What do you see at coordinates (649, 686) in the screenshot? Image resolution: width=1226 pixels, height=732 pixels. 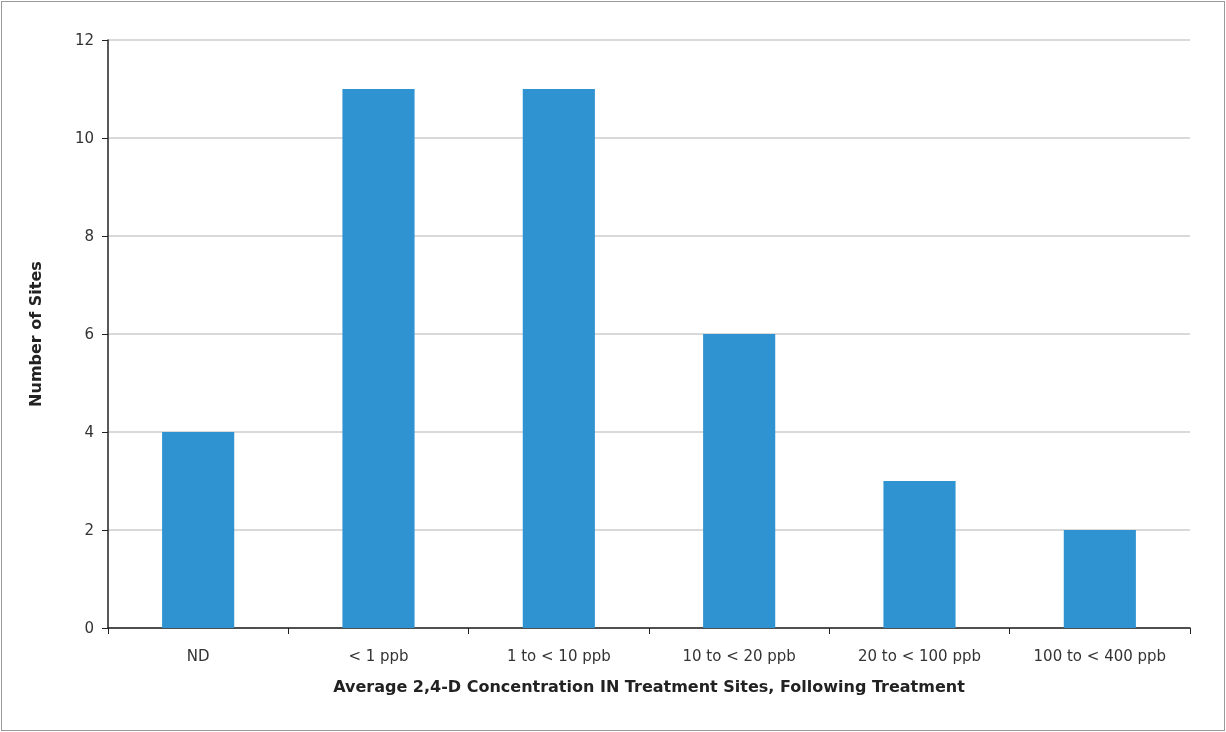 I see `x-axis-title: Average 2,4-D Concentration IN Treatment Sites, Following Treatment` at bounding box center [649, 686].